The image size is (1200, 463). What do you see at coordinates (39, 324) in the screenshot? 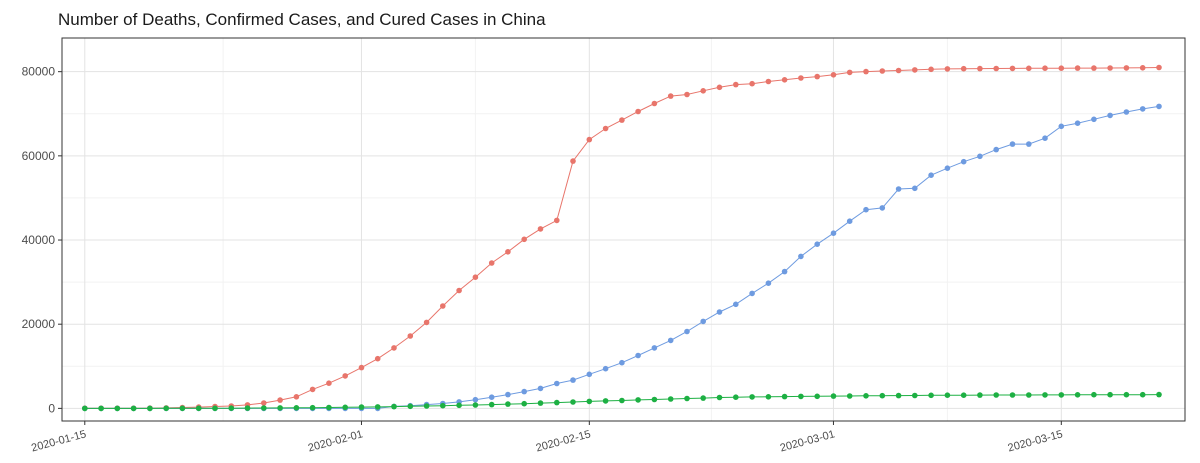
I see `y-tick-label: 20000` at bounding box center [39, 324].